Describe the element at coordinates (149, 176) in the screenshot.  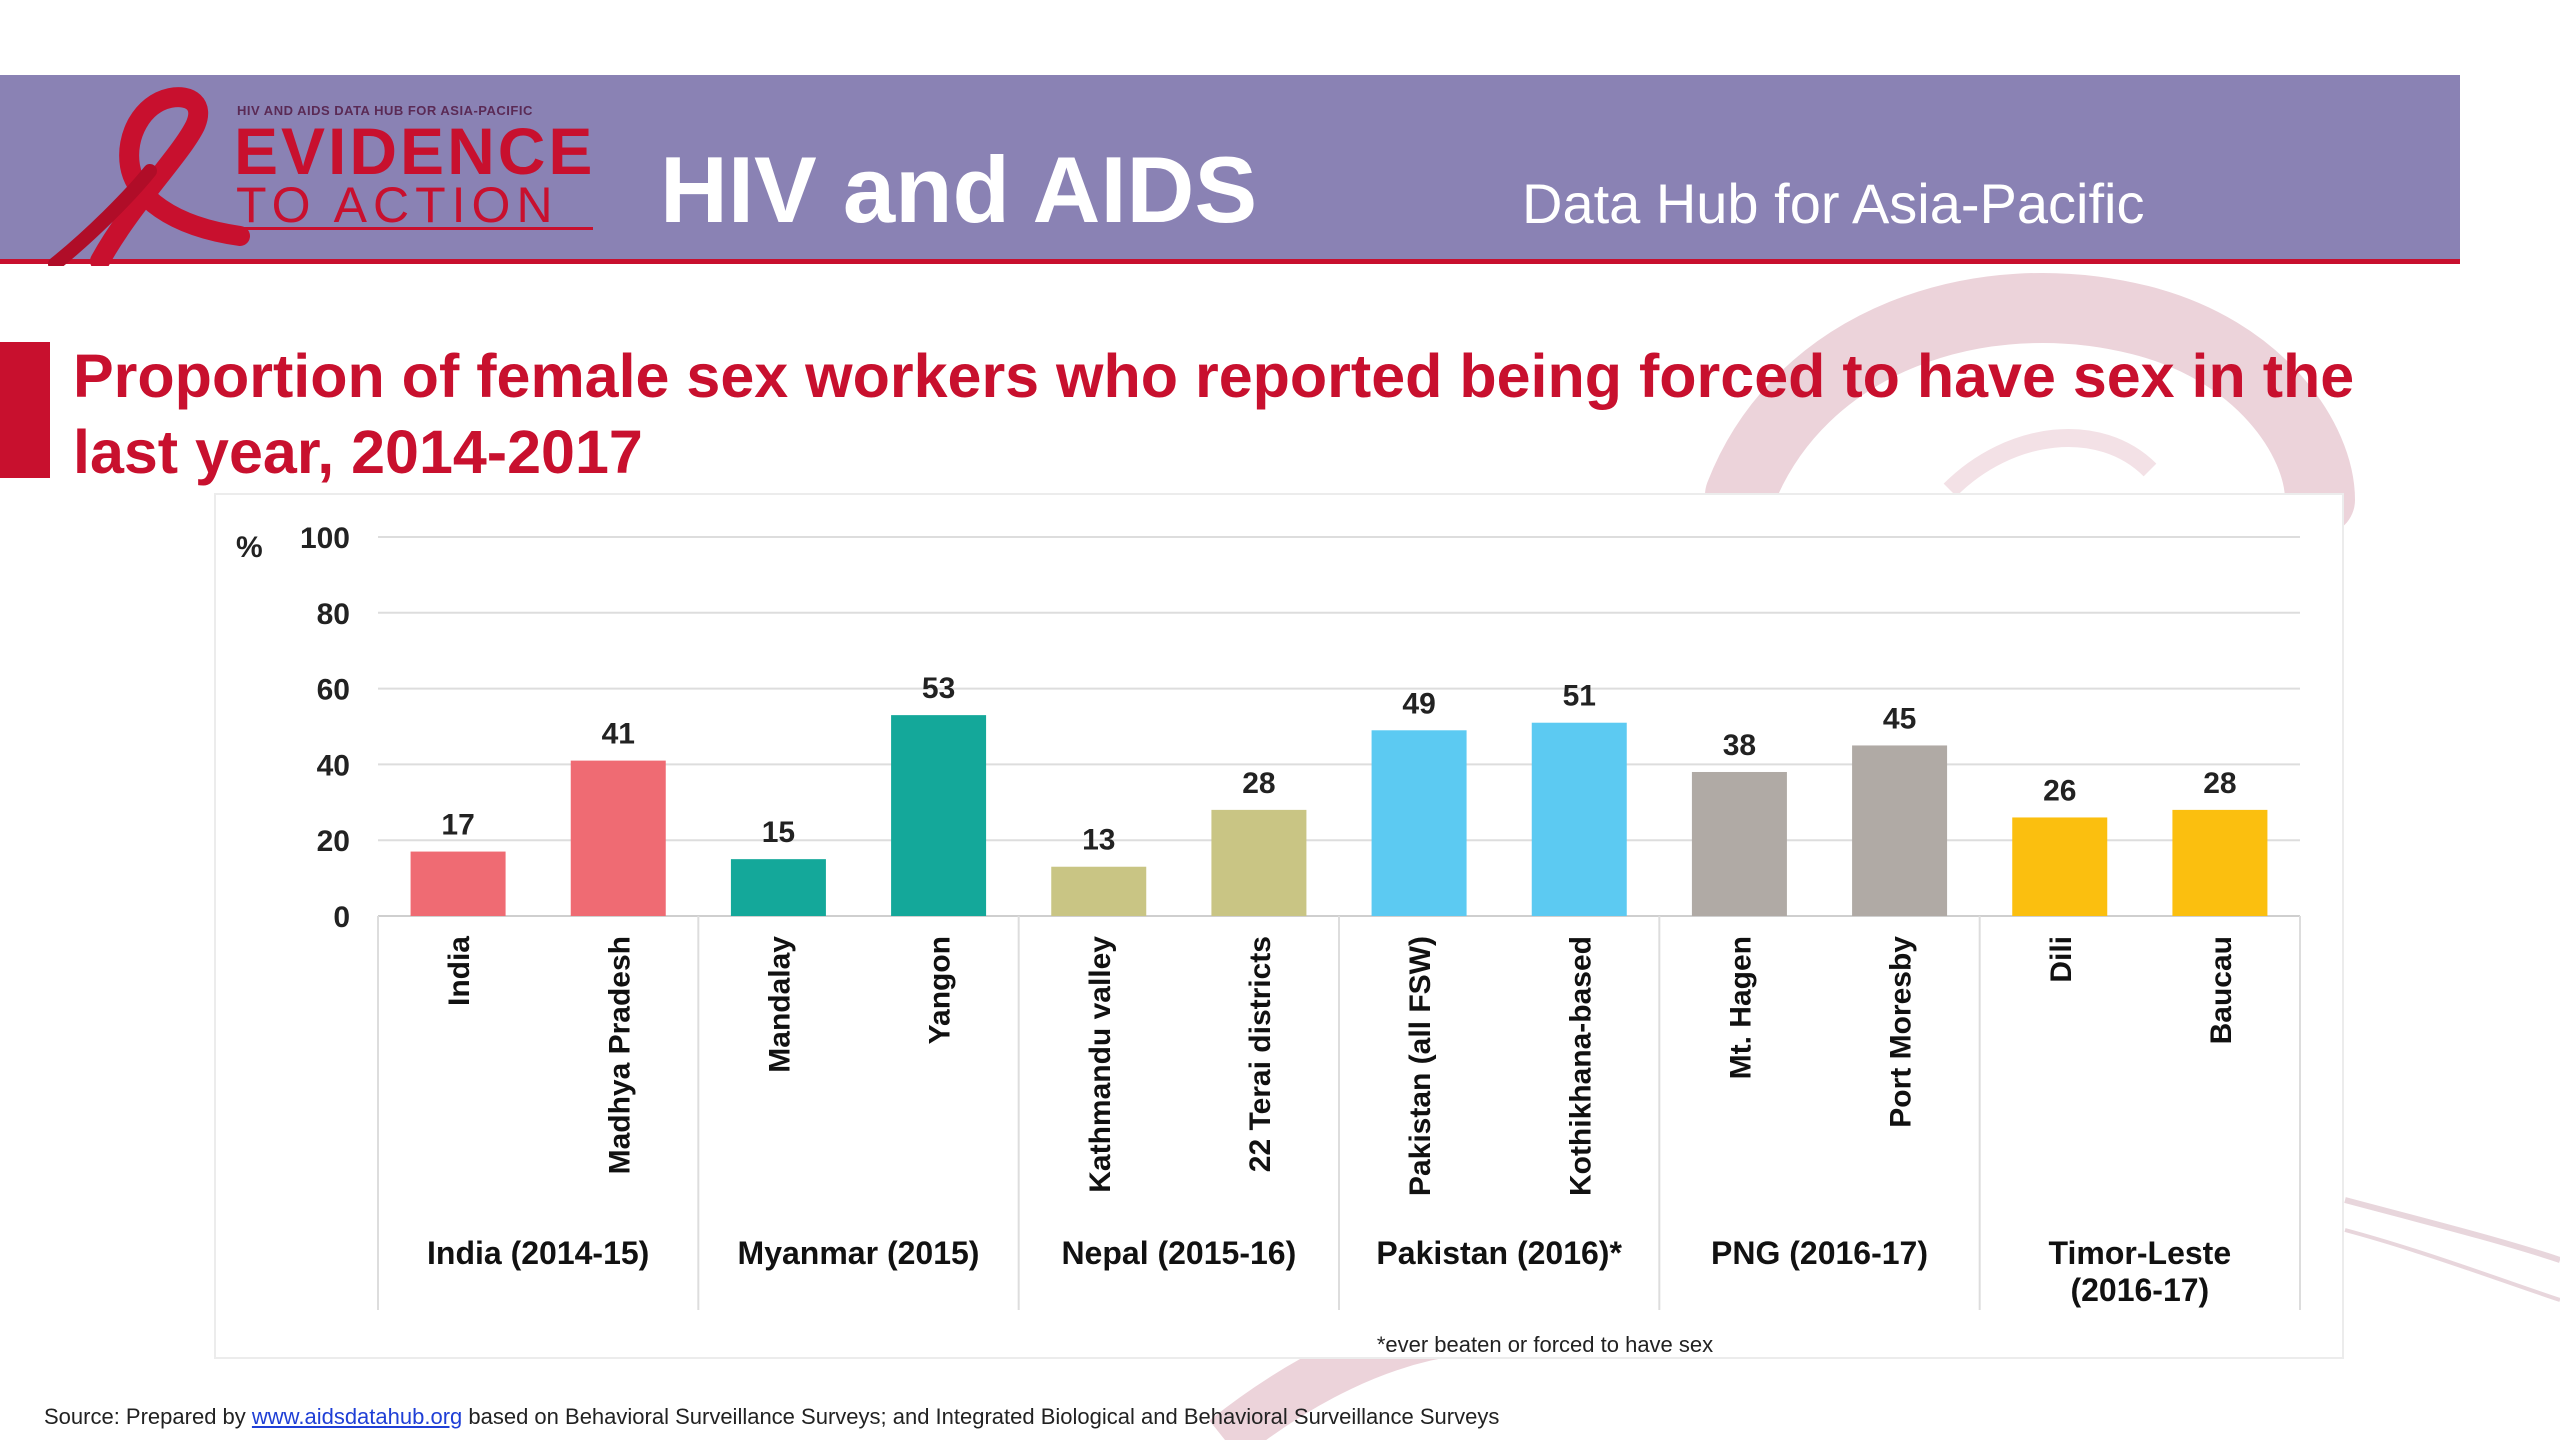
I see `red-ribbon-logo-icon` at that location.